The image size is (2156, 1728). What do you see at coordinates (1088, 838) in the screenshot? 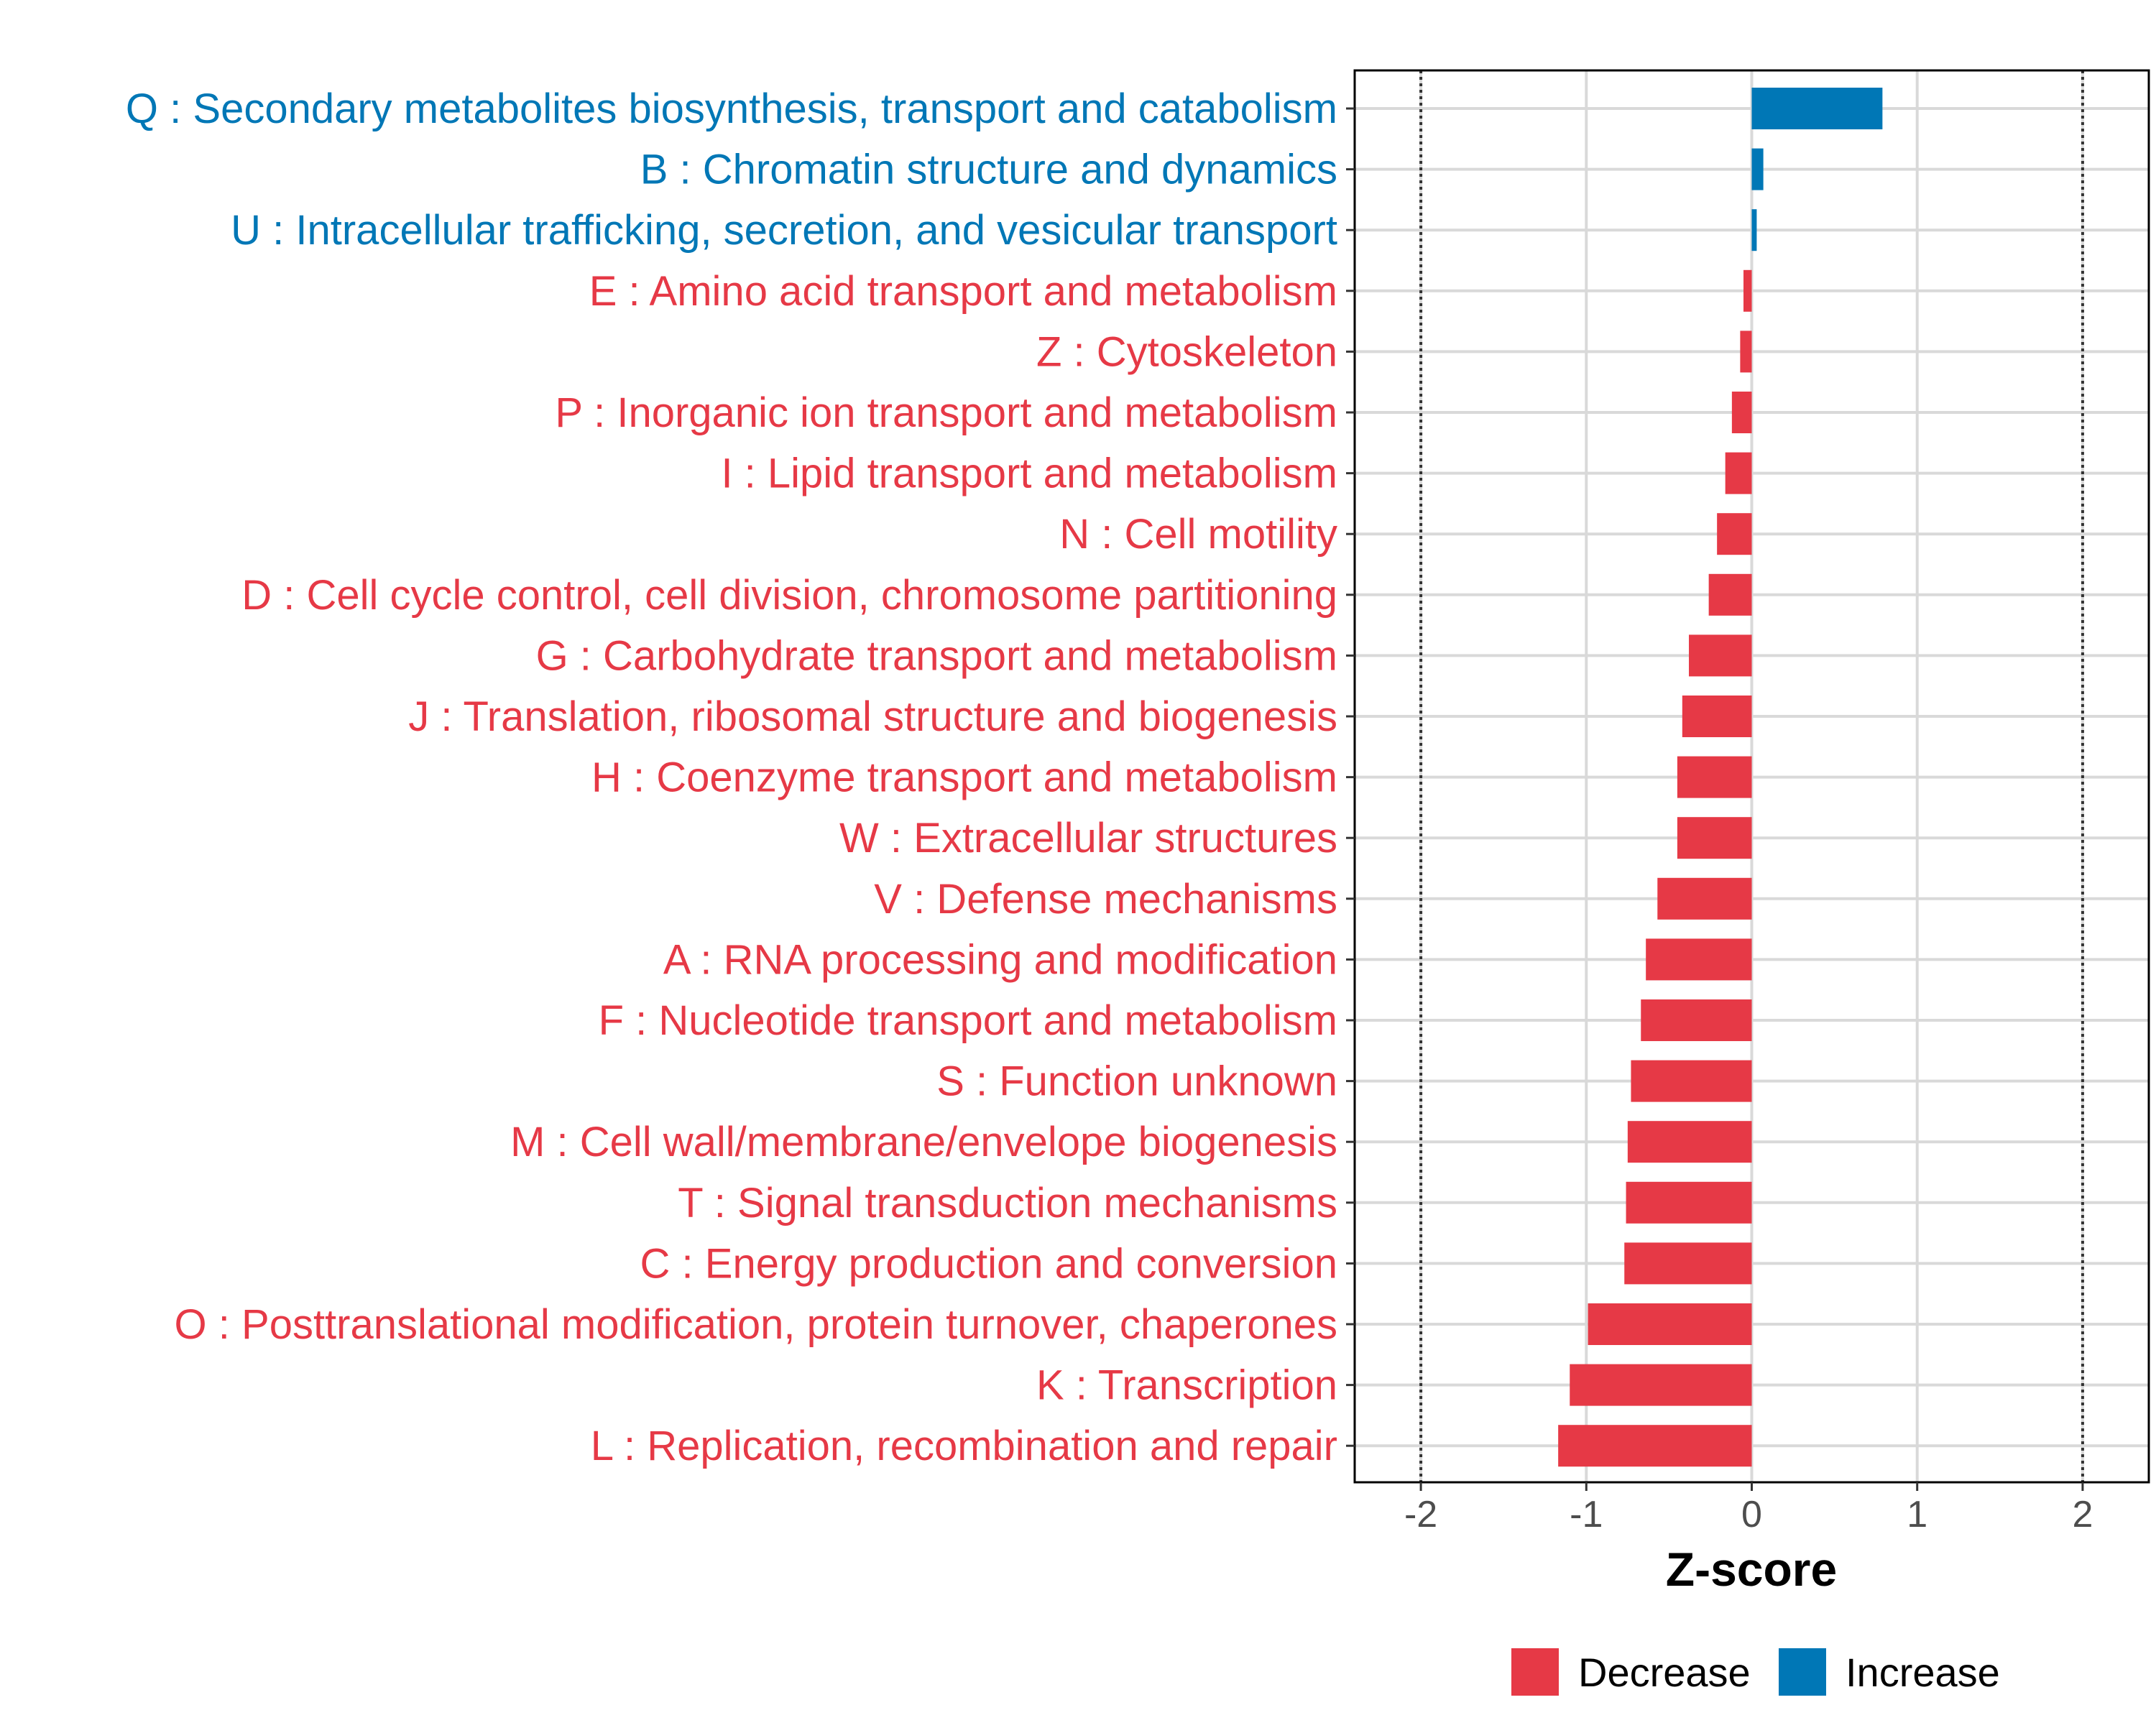
I see `category-label: W : Extracellular structures` at bounding box center [1088, 838].